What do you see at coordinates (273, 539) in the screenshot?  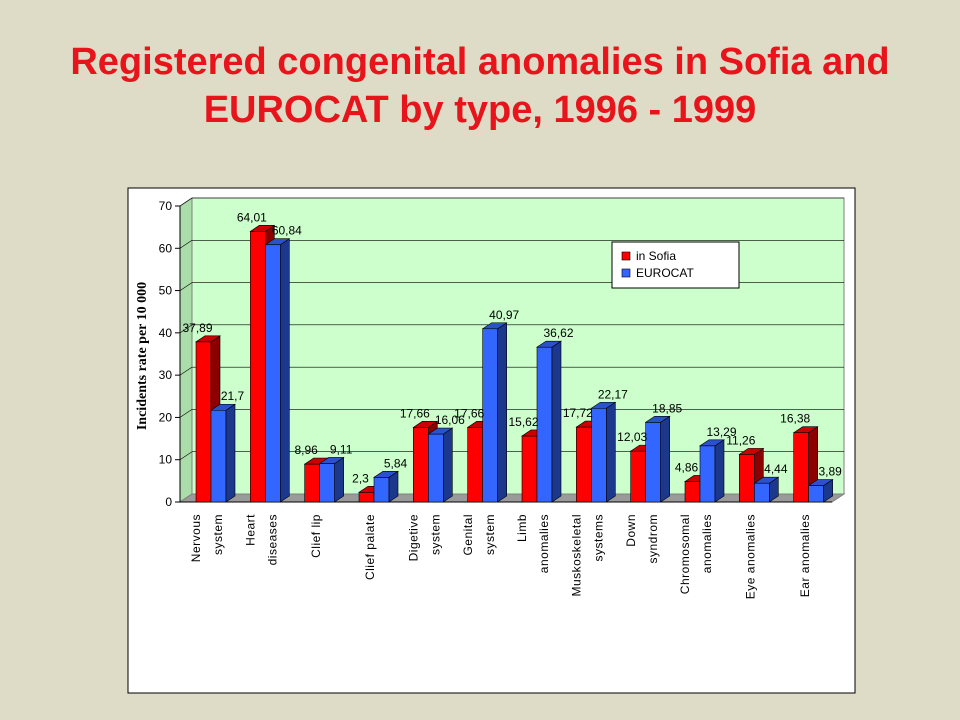 I see `category-label: diseases` at bounding box center [273, 539].